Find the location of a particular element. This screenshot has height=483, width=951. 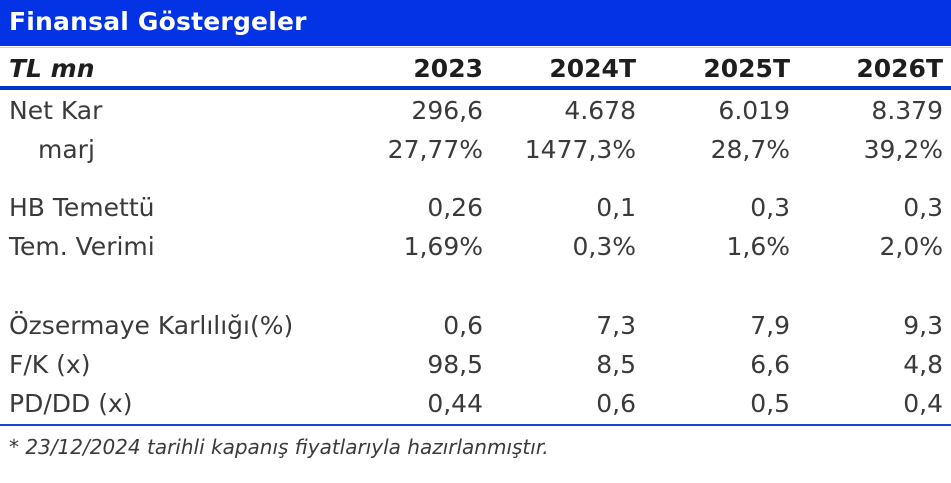

column-header-2024t: 2024T is located at coordinates (592, 68).